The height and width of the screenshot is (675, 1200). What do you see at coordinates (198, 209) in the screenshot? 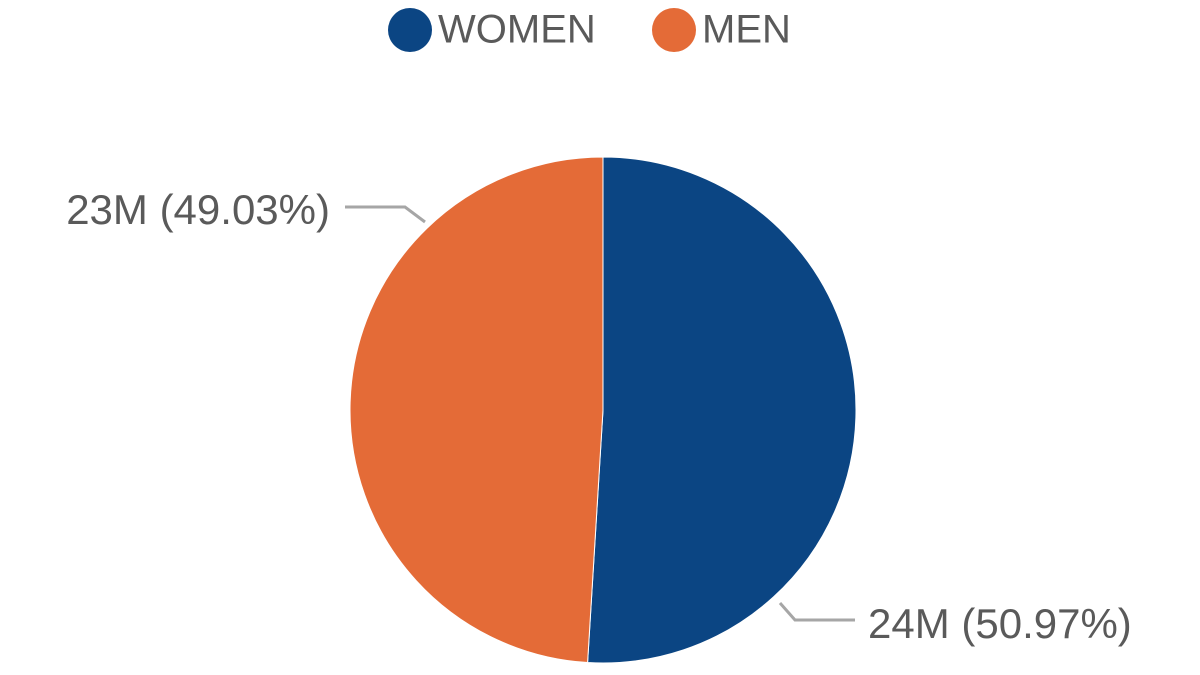
I see `data-label: 23M (49.03%)` at bounding box center [198, 209].